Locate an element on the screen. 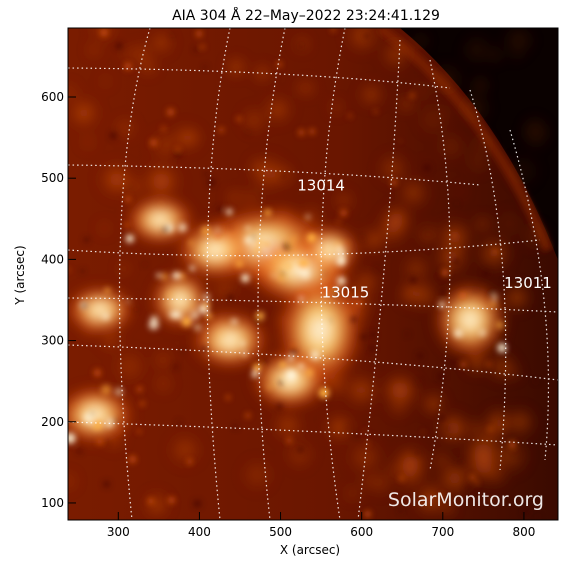 The image size is (564, 564). y-tick-label: 500 is located at coordinates (52, 178).